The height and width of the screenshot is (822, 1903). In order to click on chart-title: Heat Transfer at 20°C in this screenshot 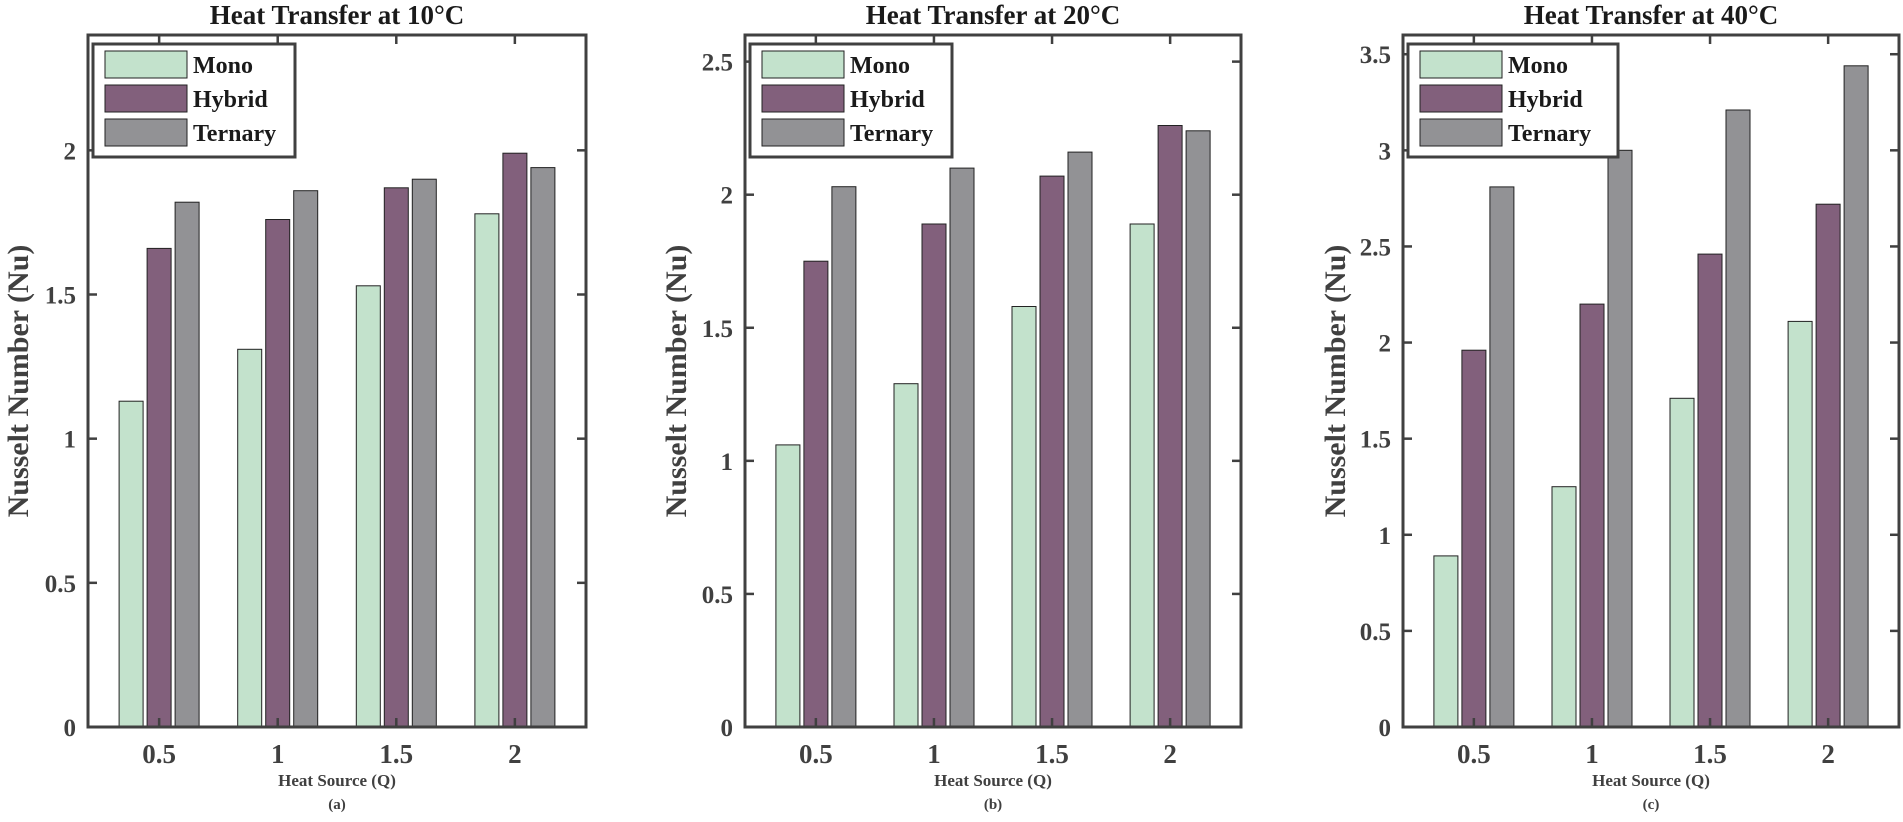, I will do `click(993, 15)`.